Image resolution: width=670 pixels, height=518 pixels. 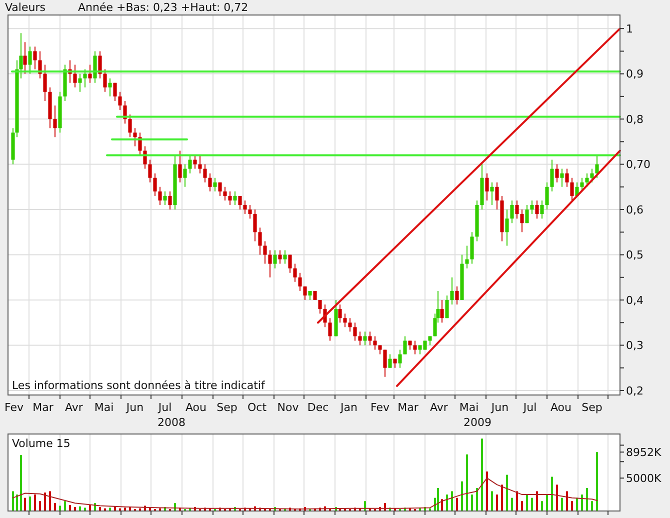 What do you see at coordinates (635, 119) in the screenshot?
I see `y-tick-label: 0,8` at bounding box center [635, 119].